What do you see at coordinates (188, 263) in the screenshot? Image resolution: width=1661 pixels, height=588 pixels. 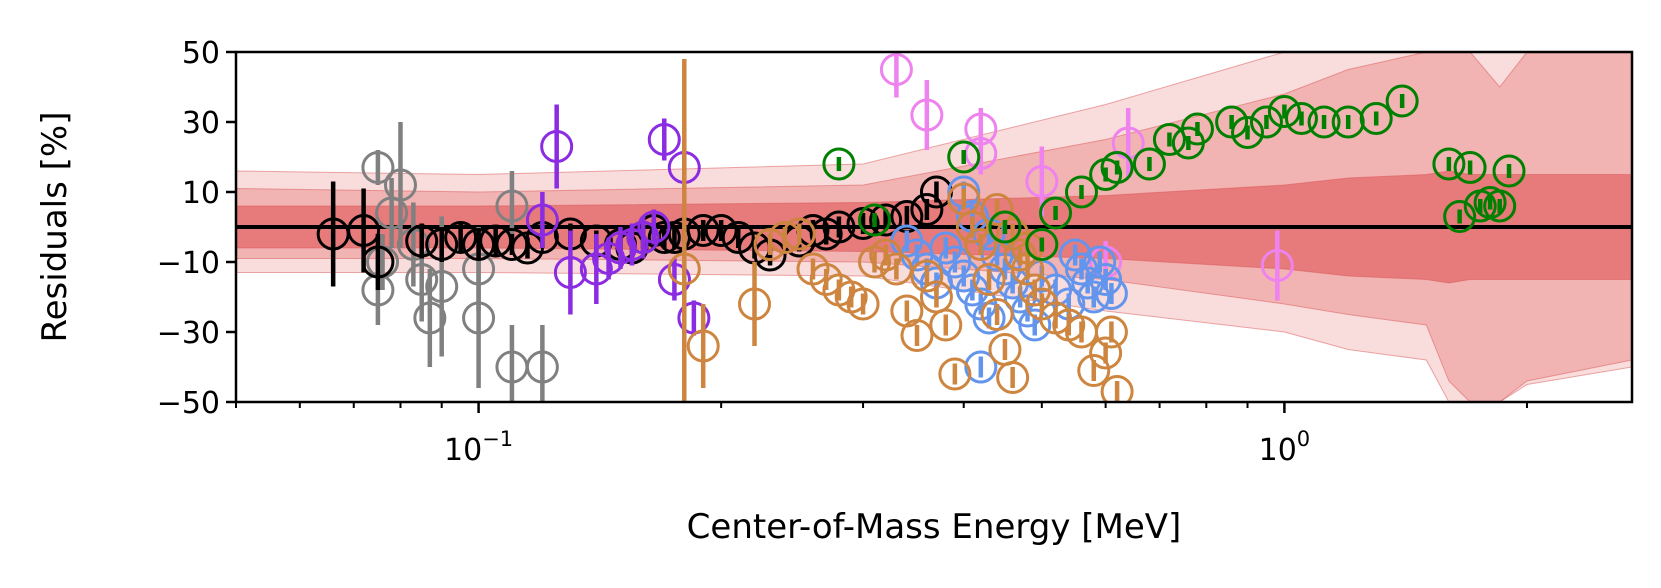 I see `y-tick-label: −10` at bounding box center [188, 263].